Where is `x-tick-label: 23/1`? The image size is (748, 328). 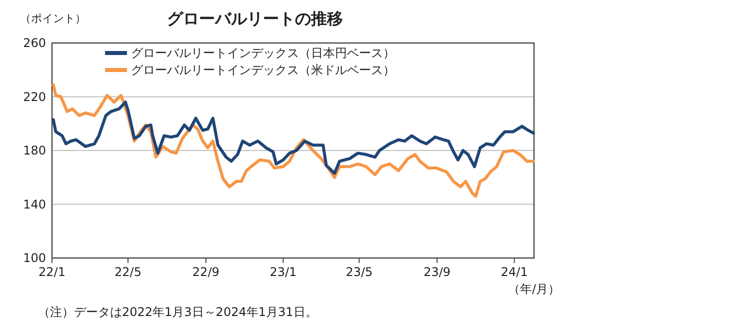
x-tick-label: 23/1 is located at coordinates (283, 272).